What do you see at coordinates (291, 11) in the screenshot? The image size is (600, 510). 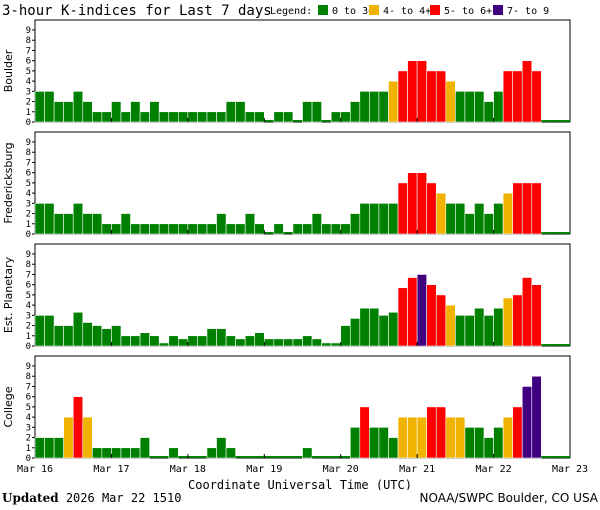 I see `legend-label: Legend:` at bounding box center [291, 11].